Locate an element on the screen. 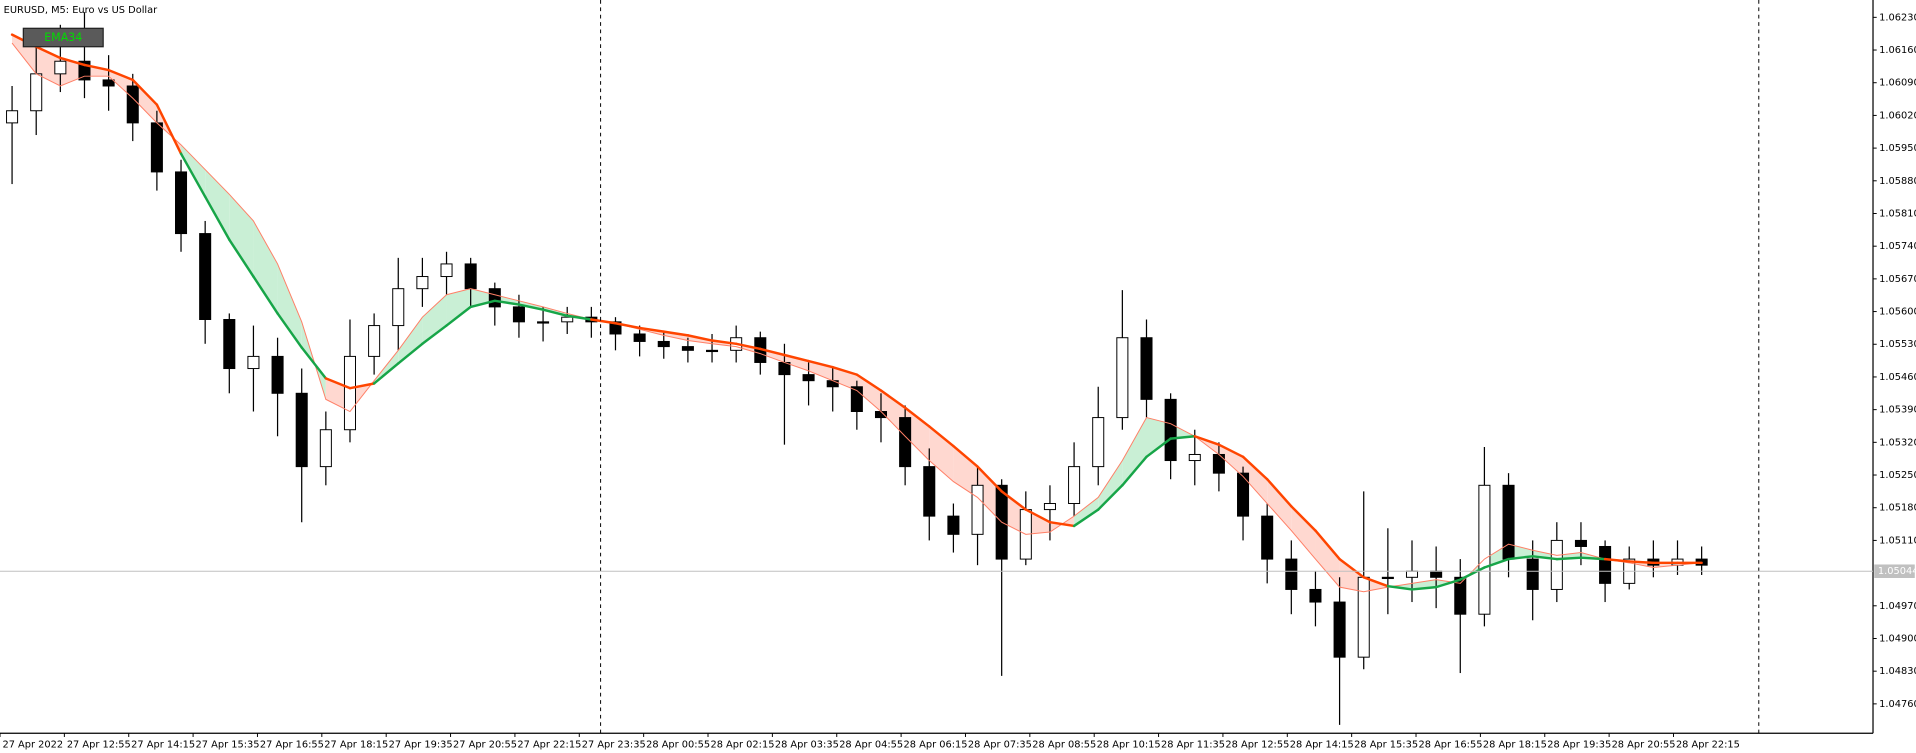 Image resolution: width=1916 pixels, height=753 pixels. x-tick-label: 28 Apr 02:15 is located at coordinates (742, 744).